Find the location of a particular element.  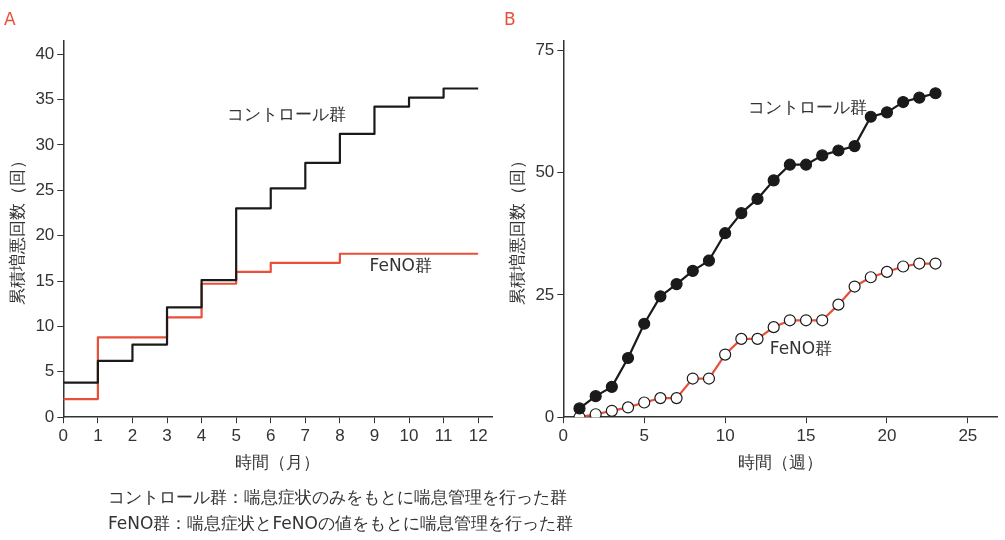

x-tick-label: 6 is located at coordinates (271, 436).